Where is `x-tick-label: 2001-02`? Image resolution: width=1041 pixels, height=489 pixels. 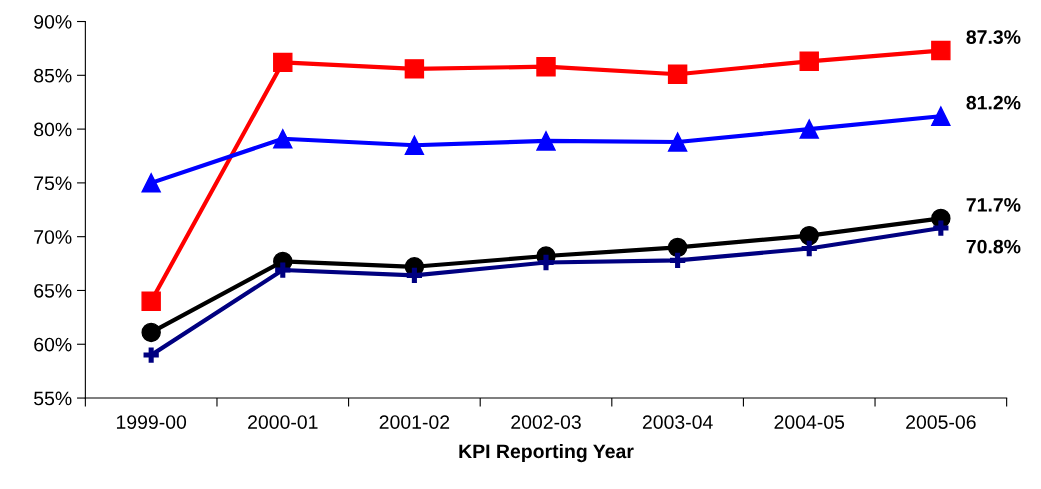 x-tick-label: 2001-02 is located at coordinates (414, 422).